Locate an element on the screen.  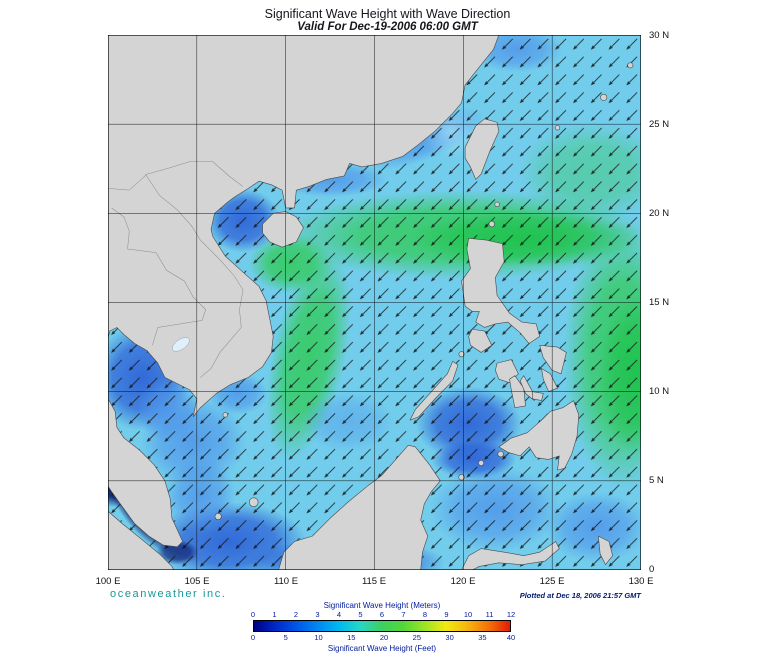
feet-tick: 25 is located at coordinates (416, 637).